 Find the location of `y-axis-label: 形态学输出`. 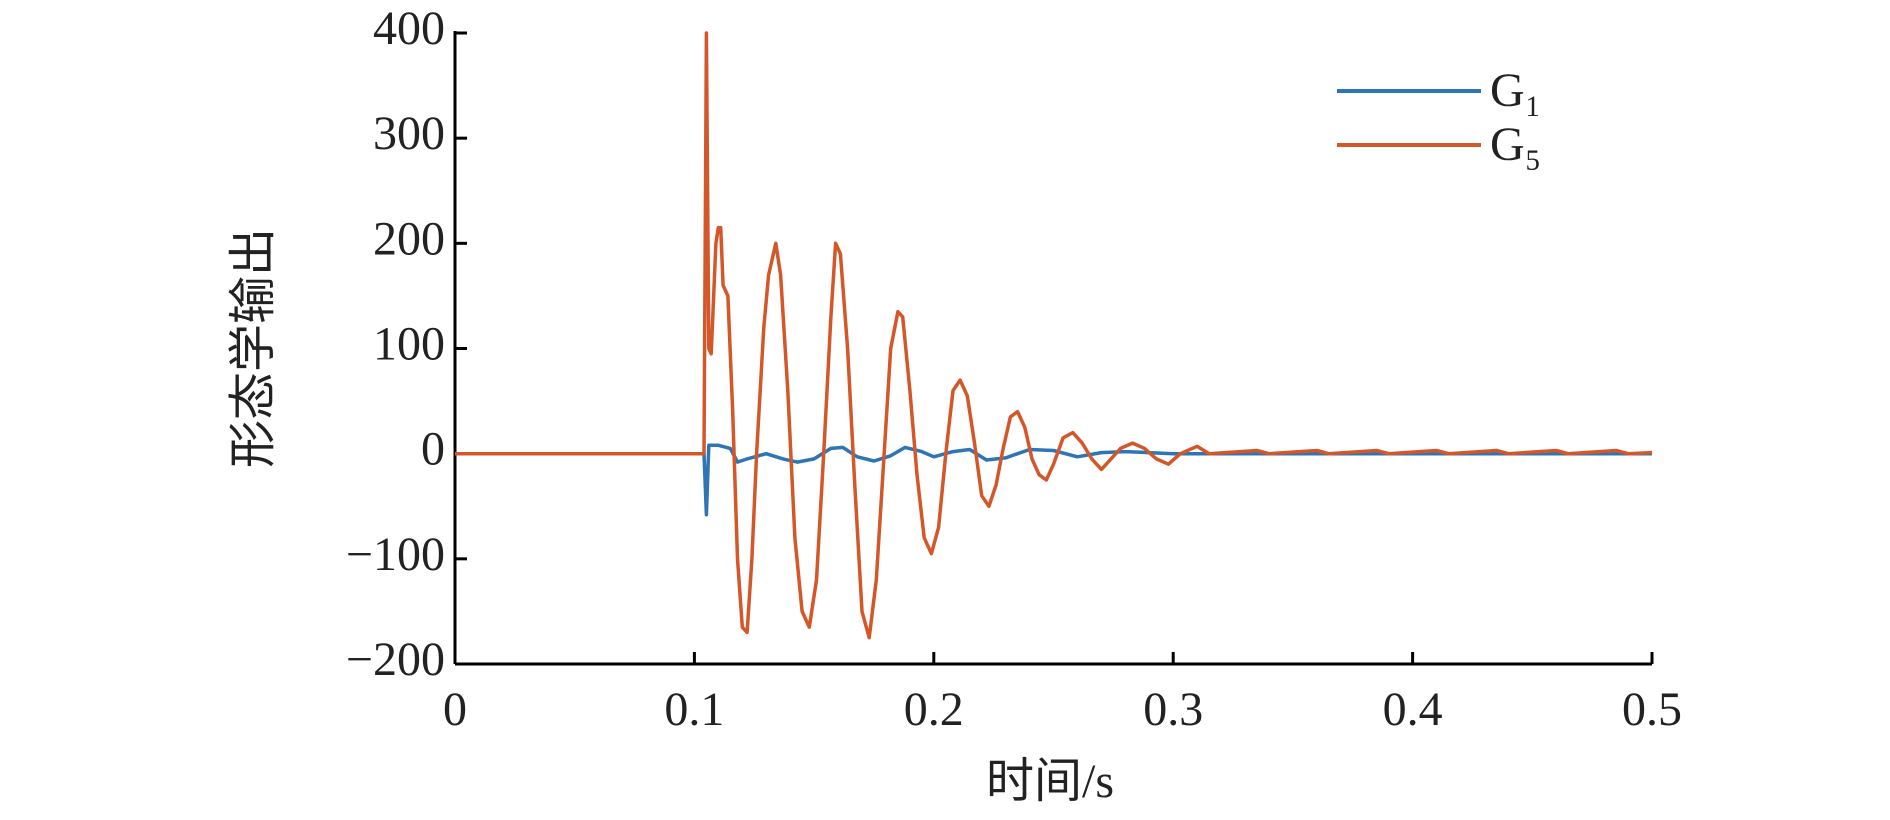

y-axis-label: 形态学输出 is located at coordinates (253, 348).